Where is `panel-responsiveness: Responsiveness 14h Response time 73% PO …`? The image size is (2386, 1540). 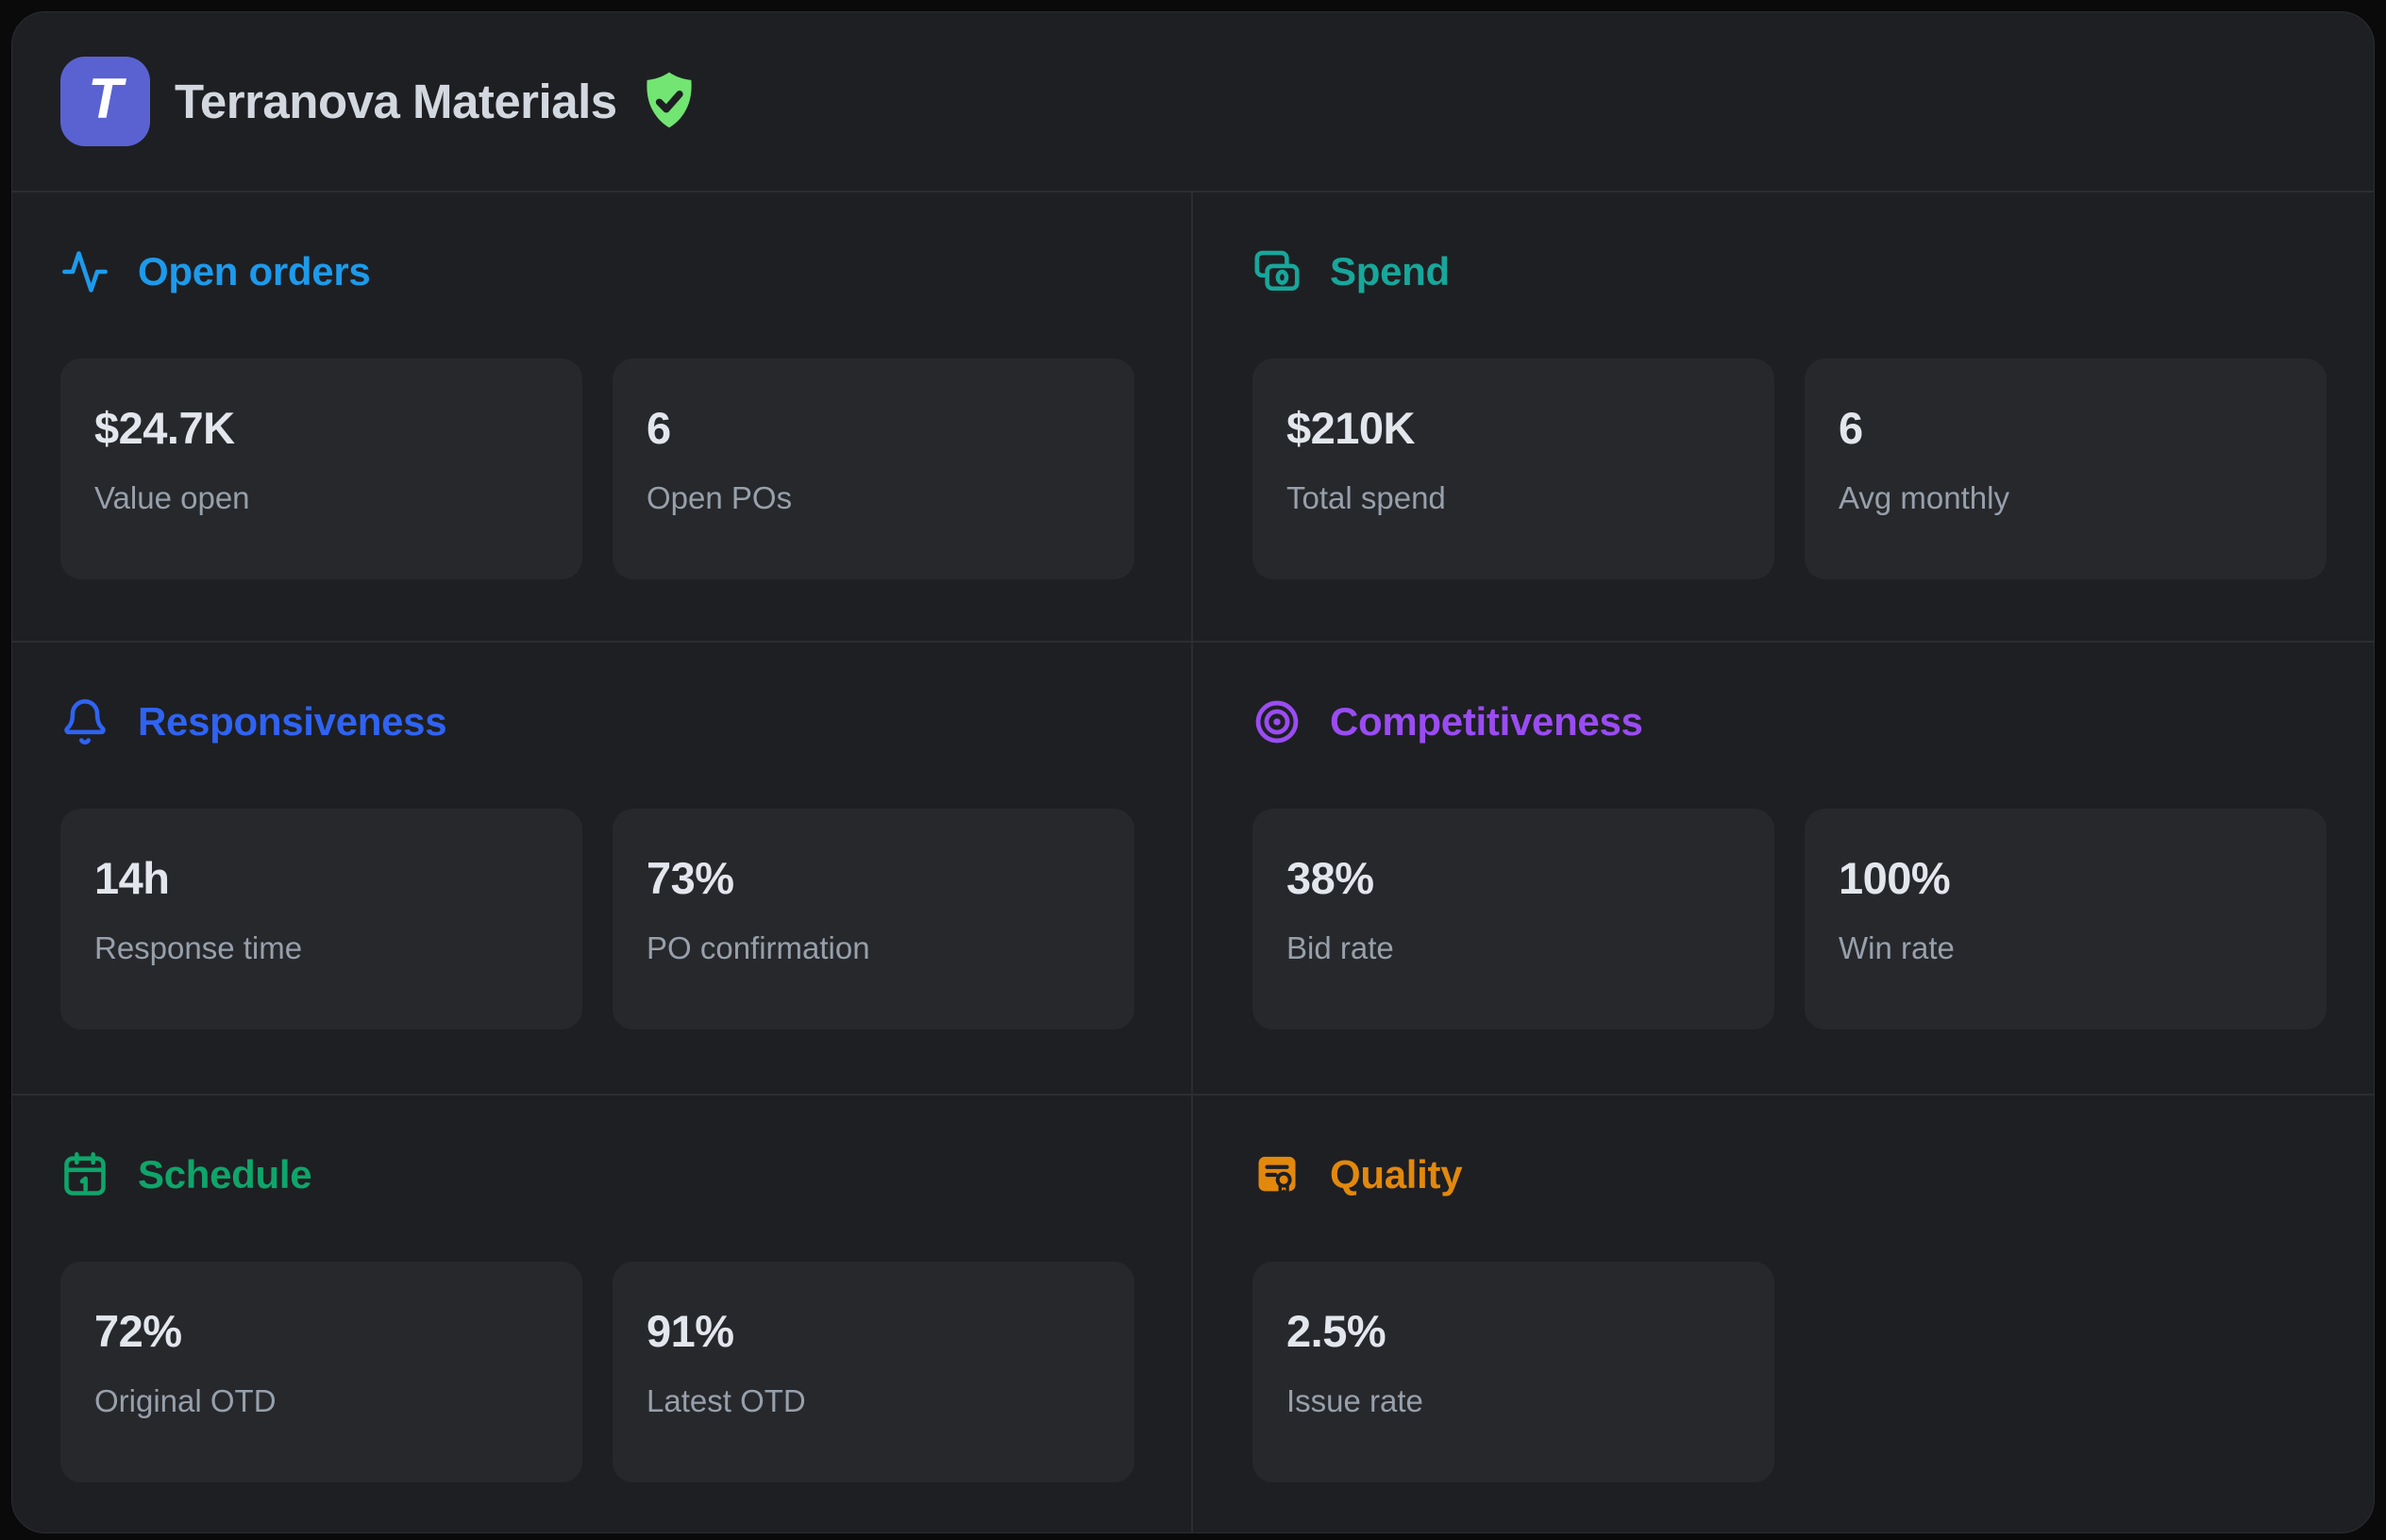 panel-responsiveness: Responsiveness 14h Response time 73% PO … is located at coordinates (602, 868).